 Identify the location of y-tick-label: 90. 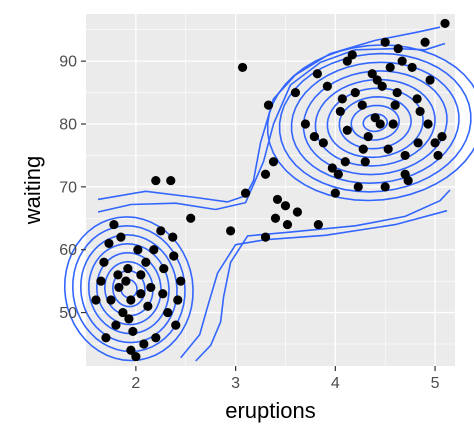
(68, 62).